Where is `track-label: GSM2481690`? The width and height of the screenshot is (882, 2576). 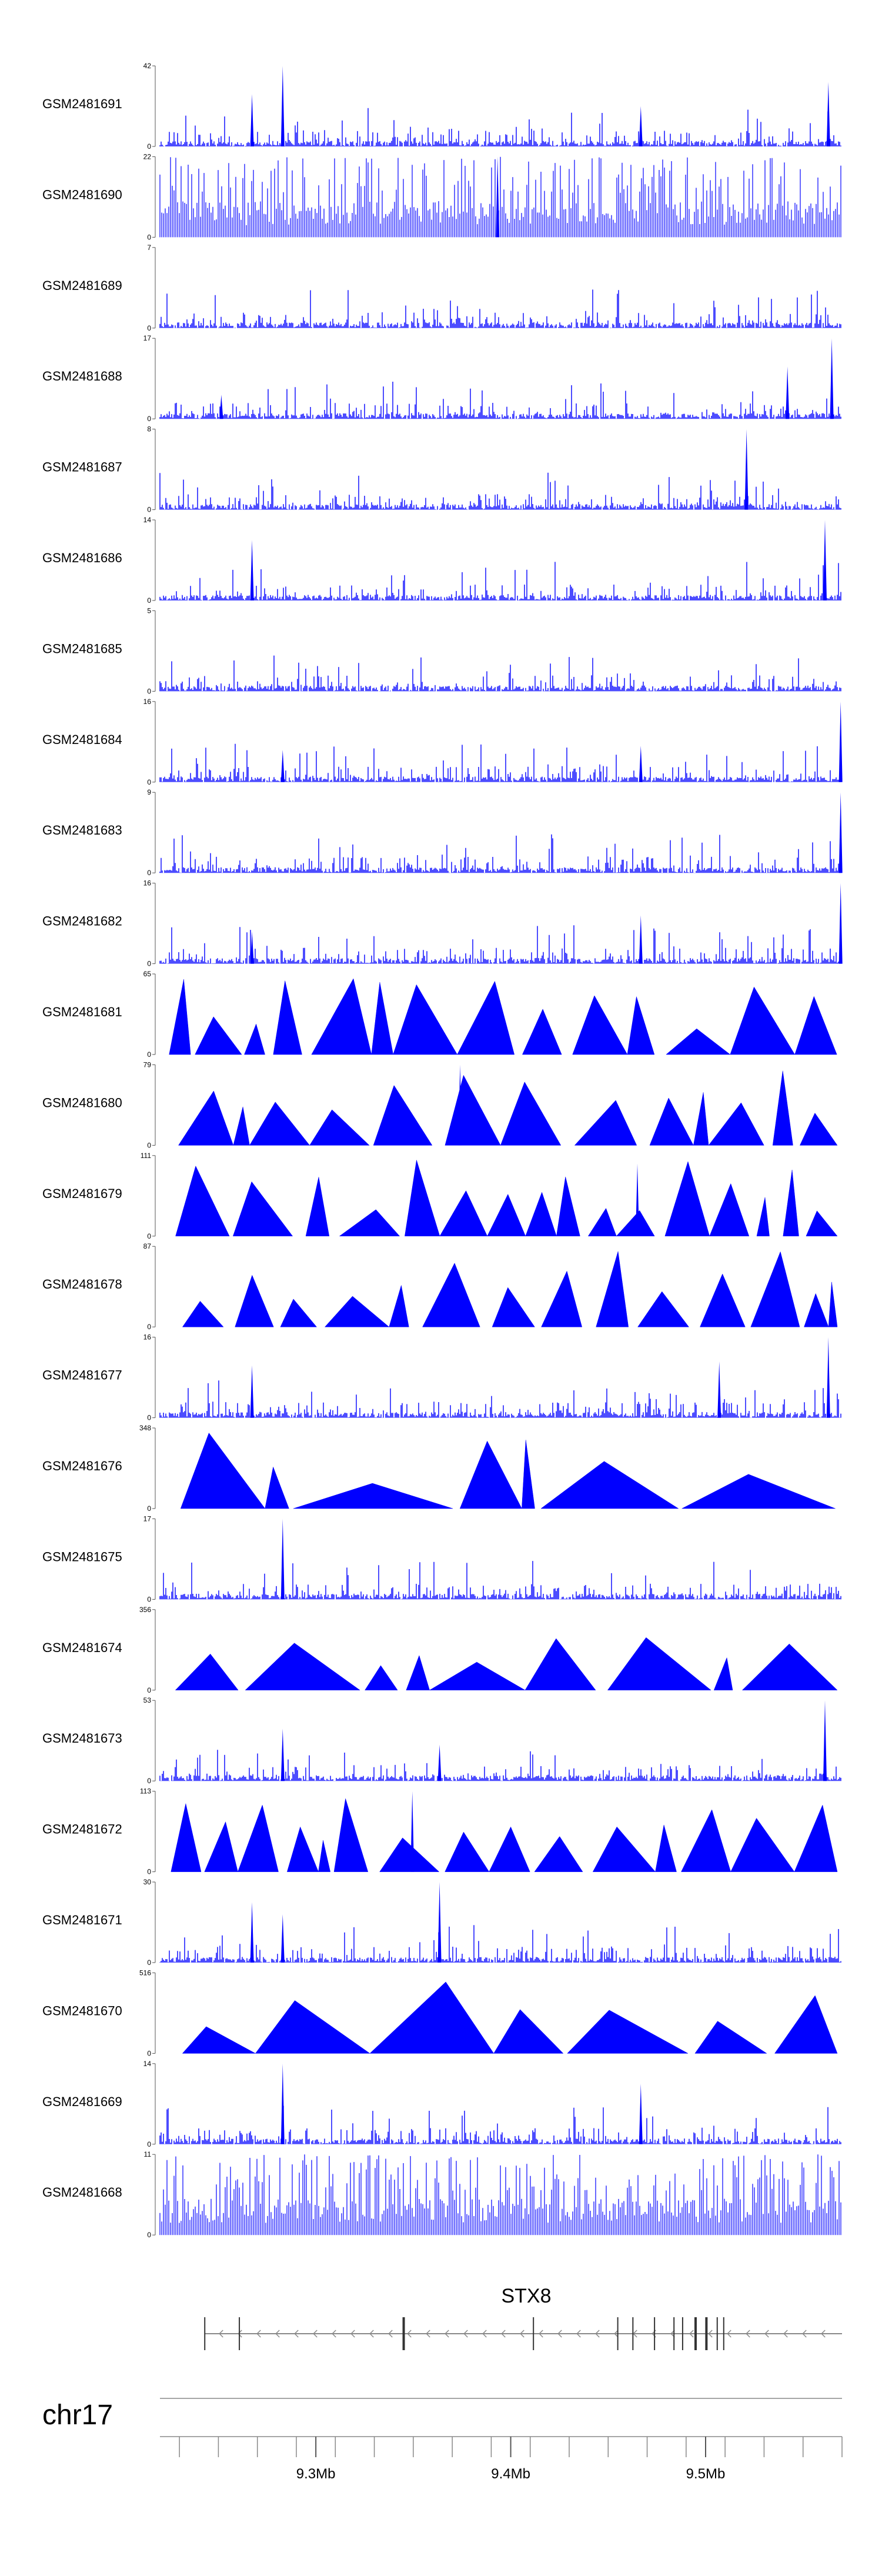 track-label: GSM2481690 is located at coordinates (82, 194).